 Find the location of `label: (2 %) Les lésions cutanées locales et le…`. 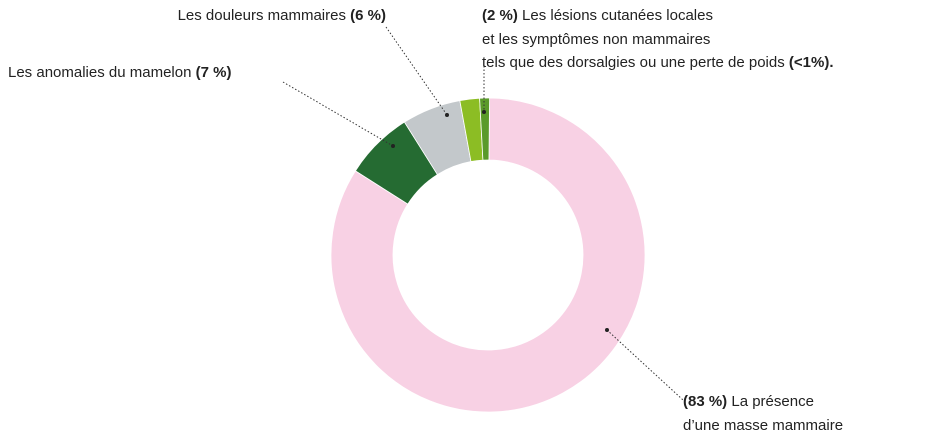

label: (2 %) Les lésions cutanées locales et le… is located at coordinates (658, 39).